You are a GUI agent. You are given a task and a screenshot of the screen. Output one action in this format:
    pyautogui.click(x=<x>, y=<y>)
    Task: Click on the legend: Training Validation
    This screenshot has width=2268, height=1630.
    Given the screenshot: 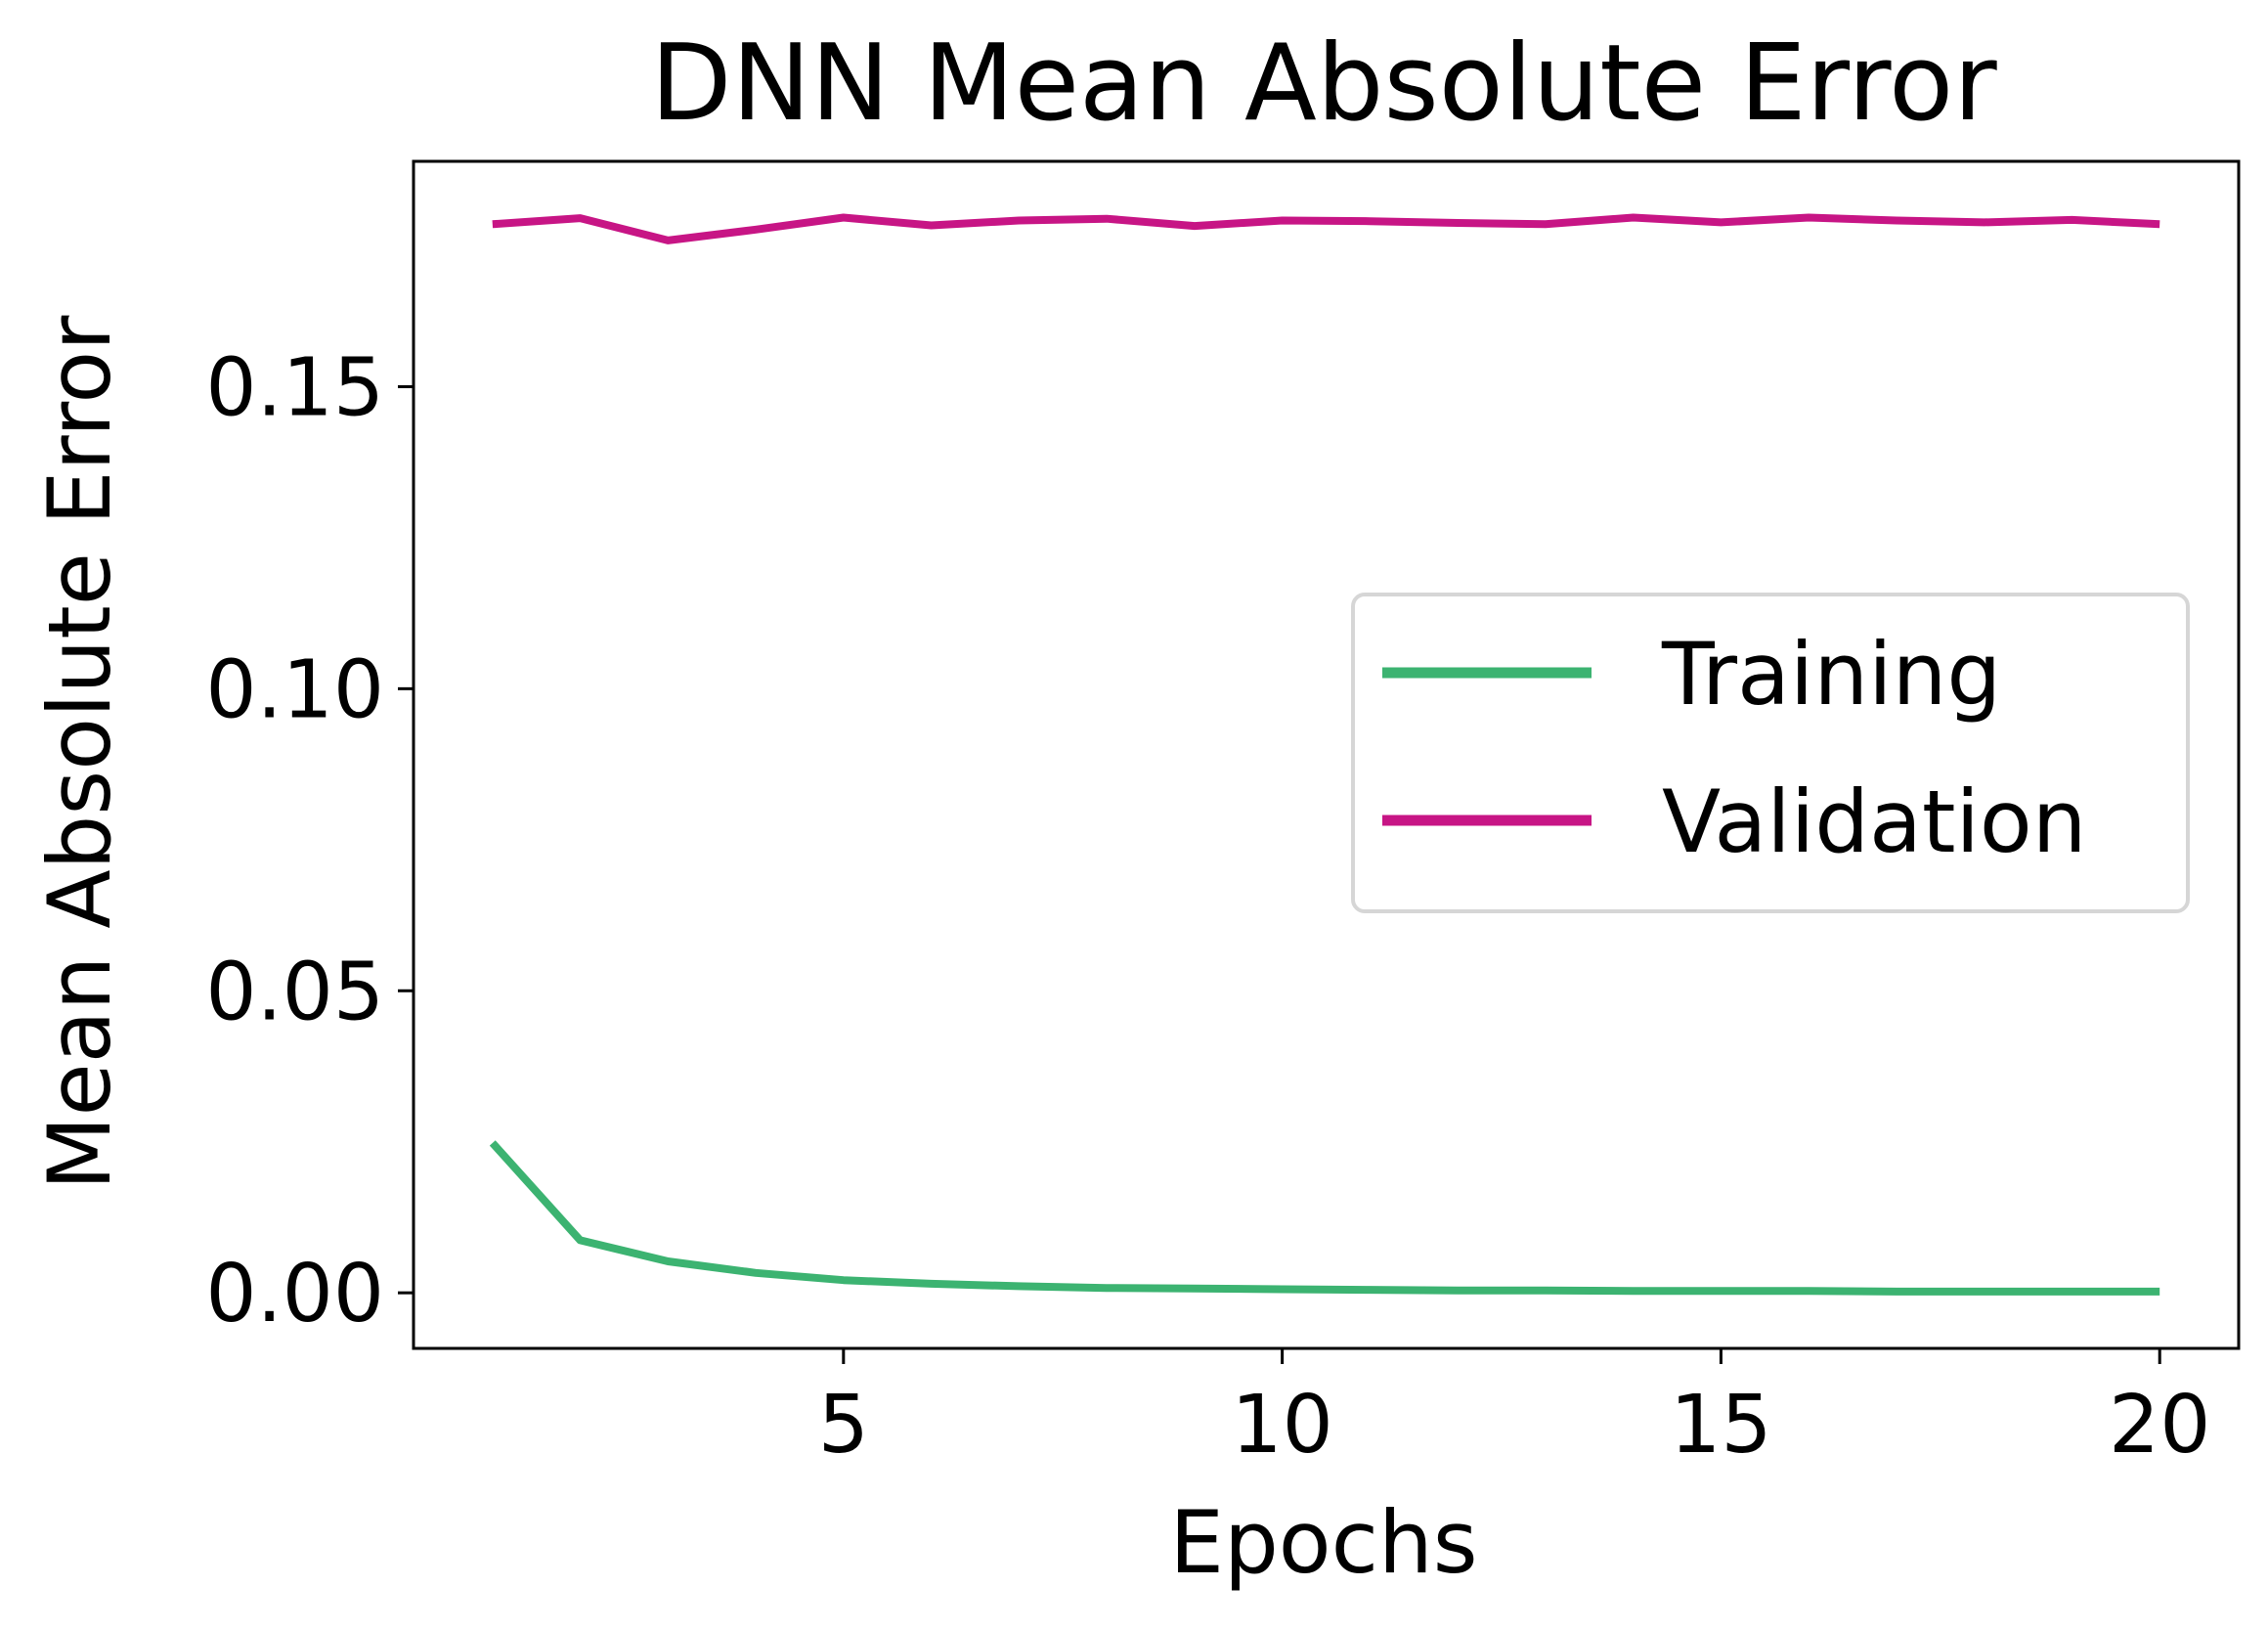 What is the action you would take?
    pyautogui.click(x=1770, y=753)
    